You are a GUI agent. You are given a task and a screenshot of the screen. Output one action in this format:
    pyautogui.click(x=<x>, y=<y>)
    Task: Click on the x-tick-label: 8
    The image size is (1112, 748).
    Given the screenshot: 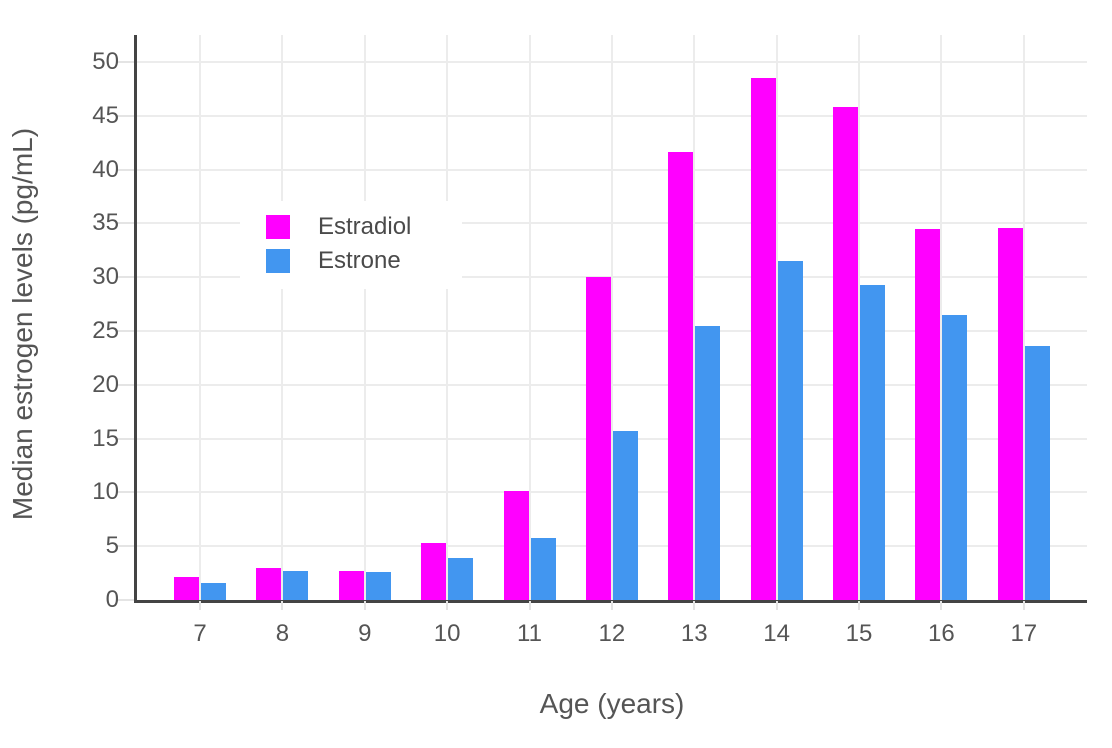 What is the action you would take?
    pyautogui.click(x=282, y=633)
    